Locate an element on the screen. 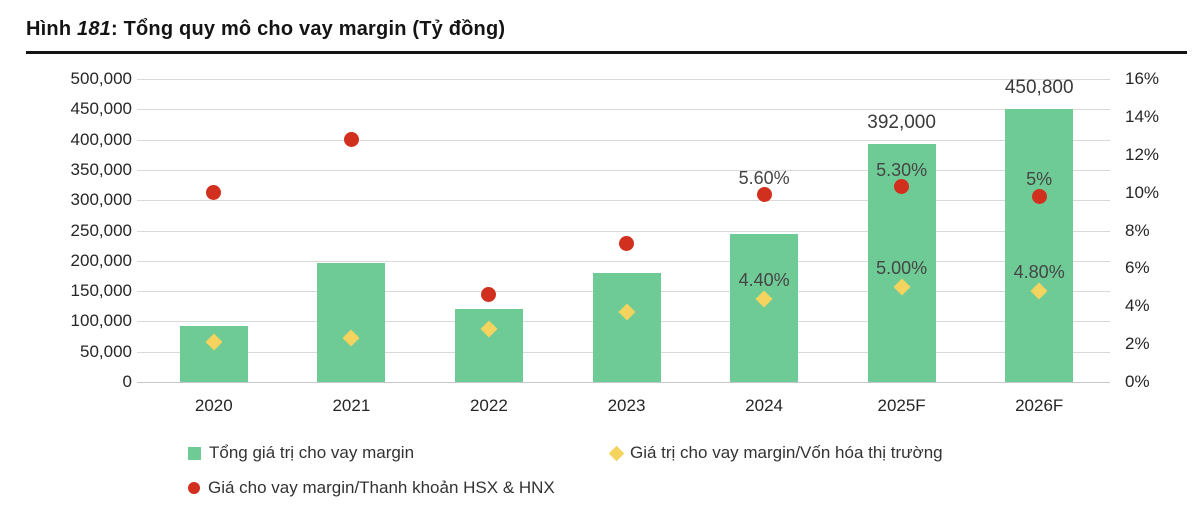 The height and width of the screenshot is (512, 1200). dot-marker-2020 is located at coordinates (214, 193).